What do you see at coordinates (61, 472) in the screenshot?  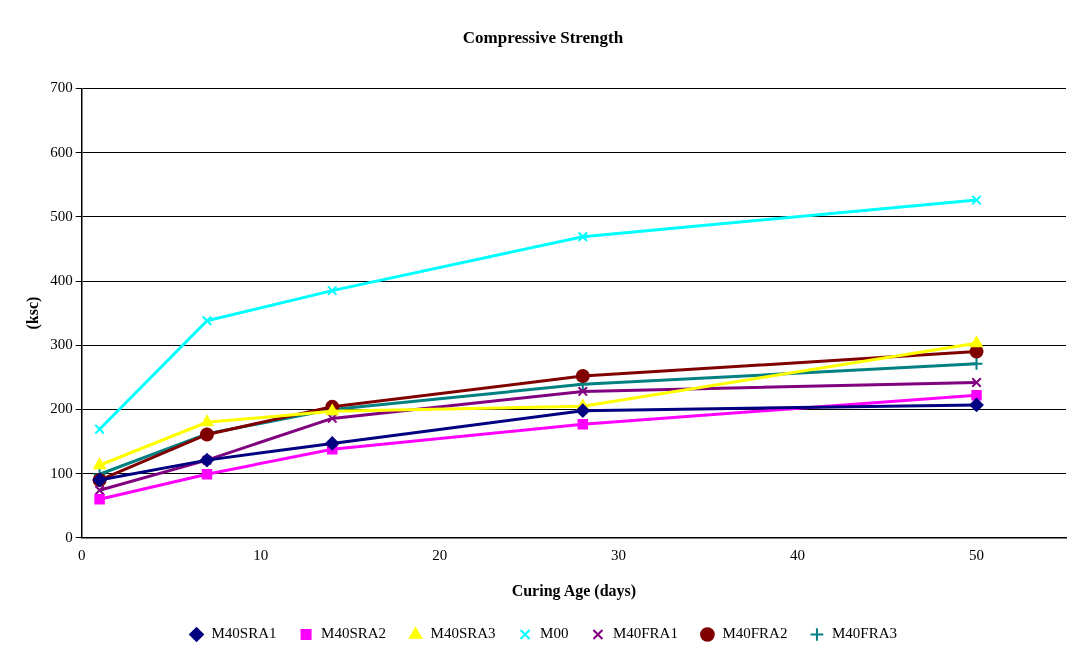 I see `y-tick-label: 100` at bounding box center [61, 472].